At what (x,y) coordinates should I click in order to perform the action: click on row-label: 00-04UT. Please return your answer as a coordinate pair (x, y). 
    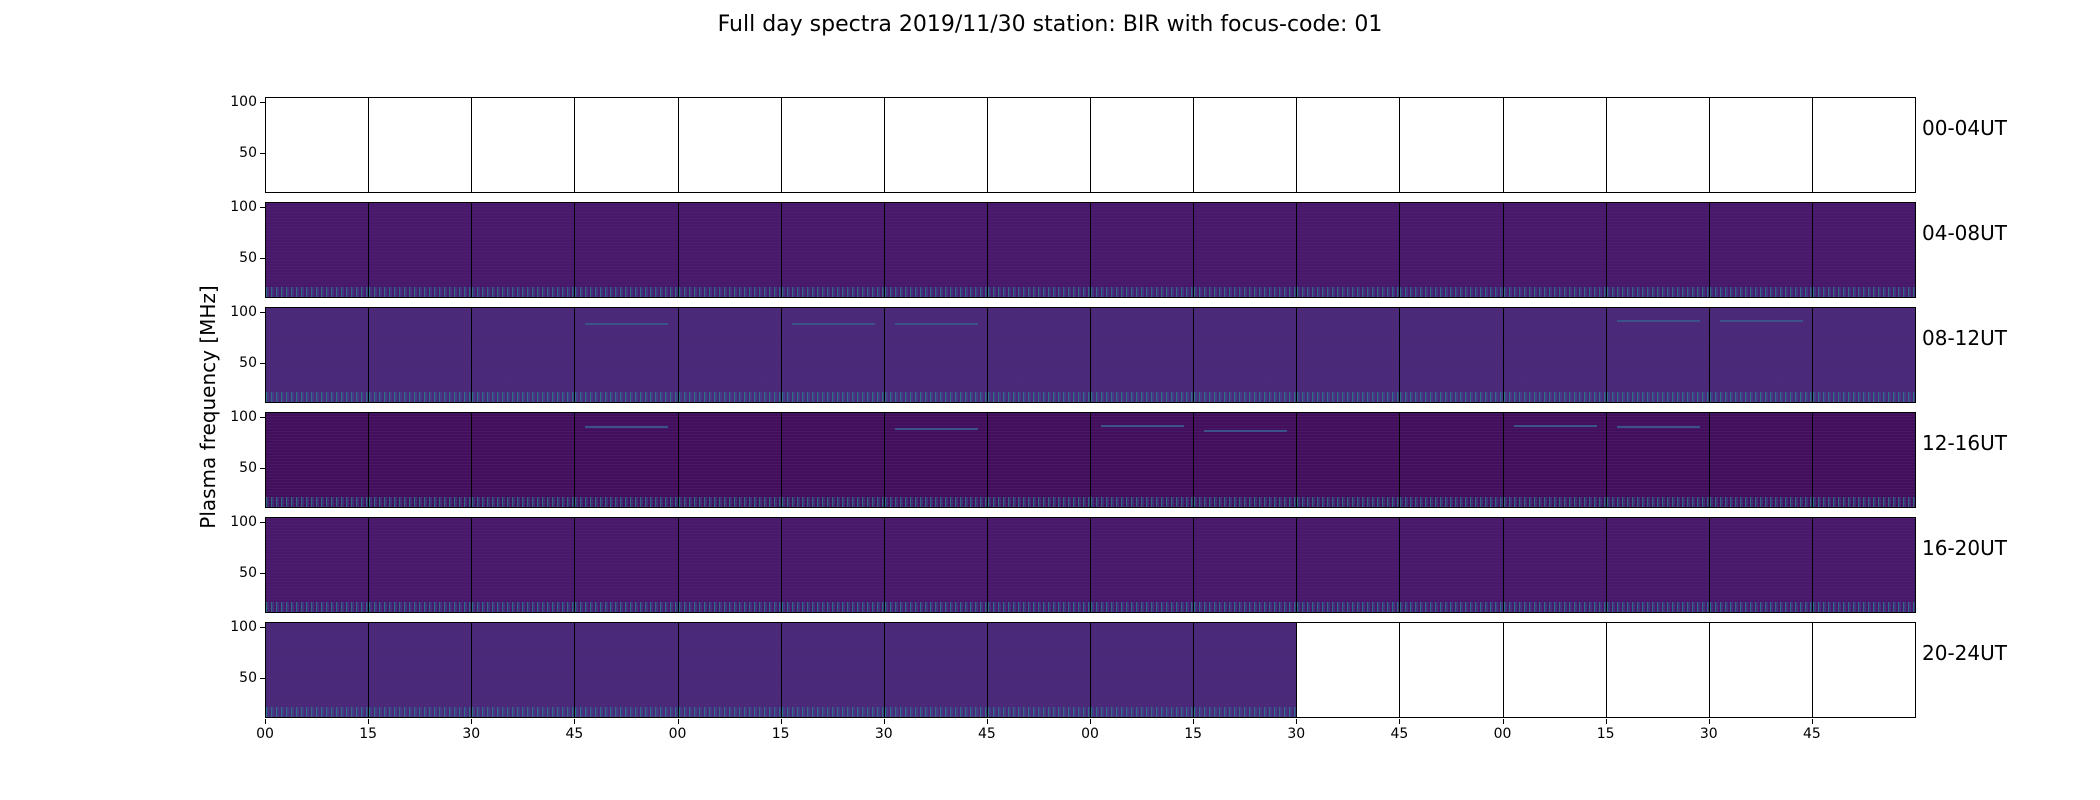
    Looking at the image, I should click on (1964, 128).